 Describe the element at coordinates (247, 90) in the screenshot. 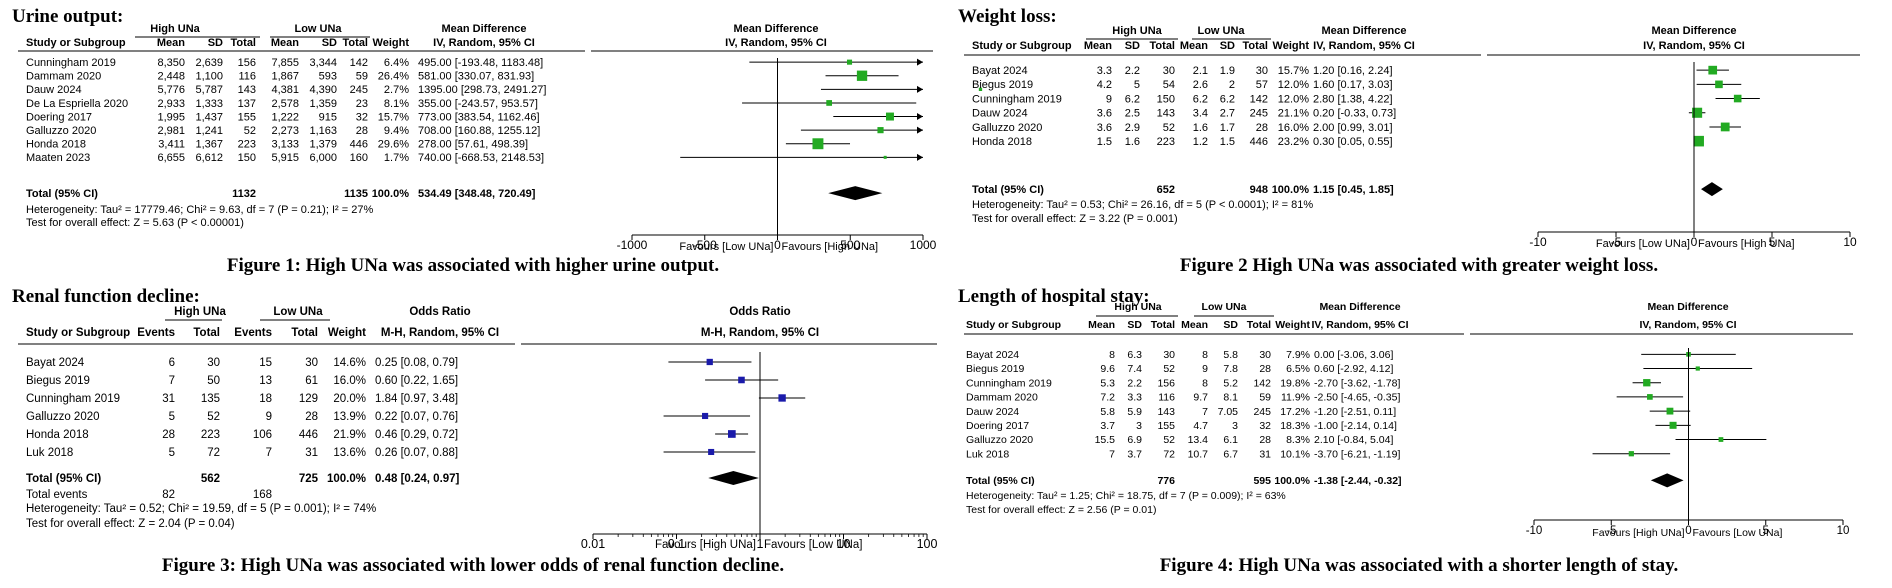

I see `table-cell: 143` at that location.